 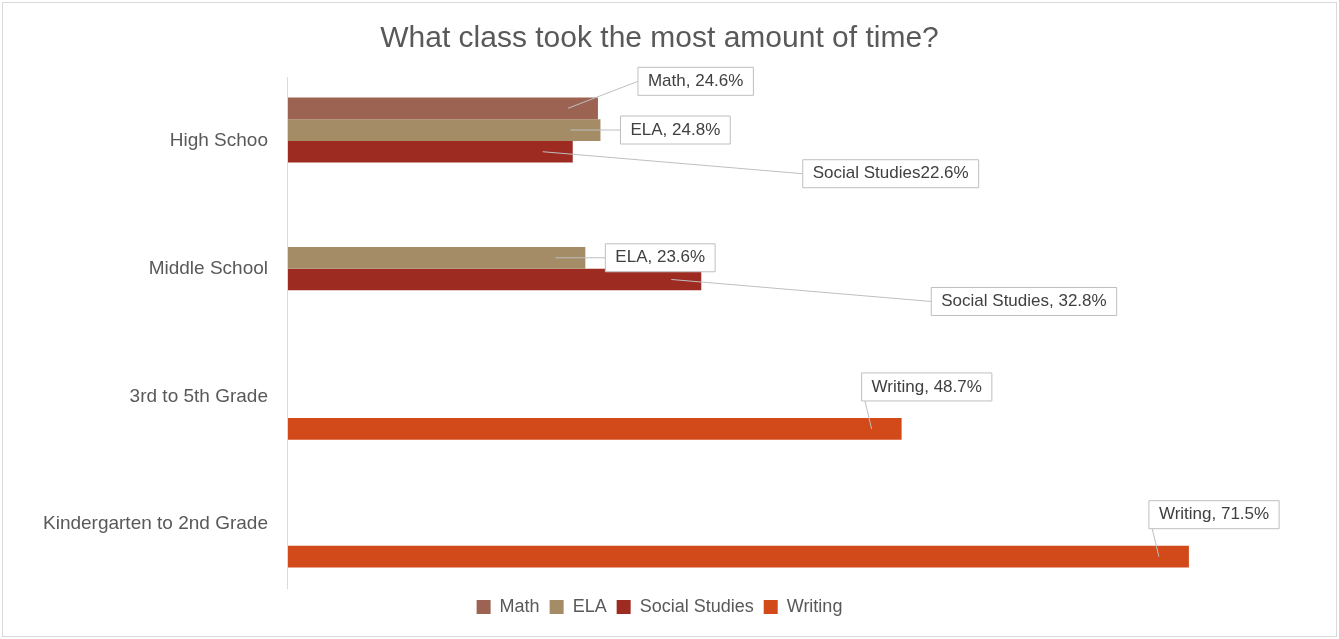 What do you see at coordinates (814, 605) in the screenshot?
I see `legend-label: Writing` at bounding box center [814, 605].